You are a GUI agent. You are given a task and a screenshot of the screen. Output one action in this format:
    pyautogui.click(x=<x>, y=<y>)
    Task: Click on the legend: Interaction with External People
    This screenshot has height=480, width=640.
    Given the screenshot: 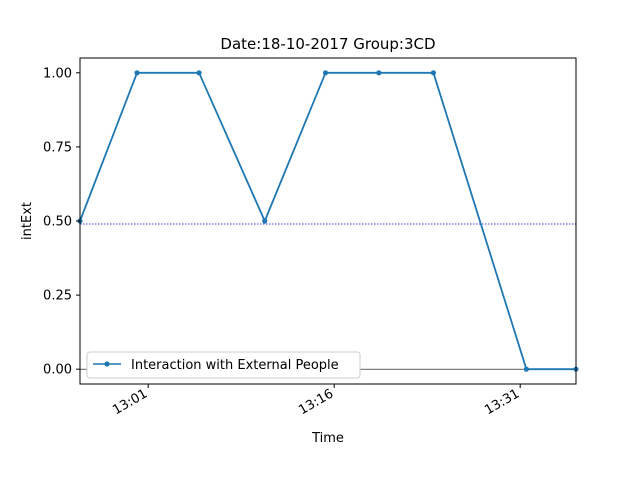 What is the action you would take?
    pyautogui.click(x=223, y=365)
    